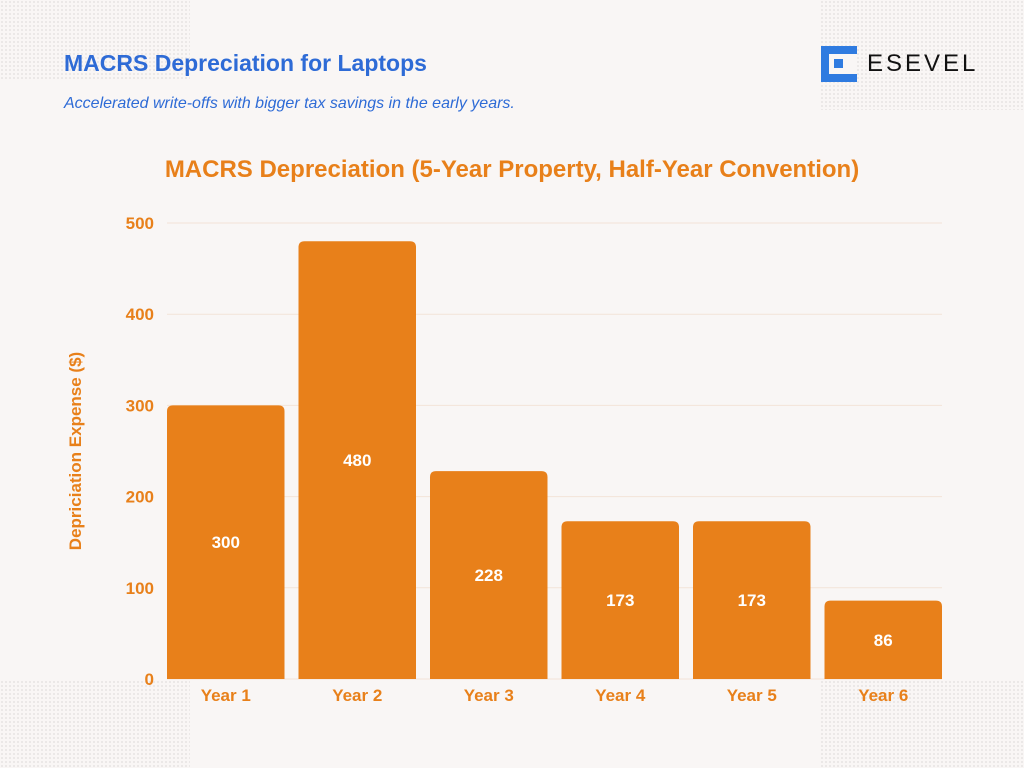 The image size is (1024, 768). I want to click on page-title: MACRS Depreciation for Laptops, so click(245, 63).